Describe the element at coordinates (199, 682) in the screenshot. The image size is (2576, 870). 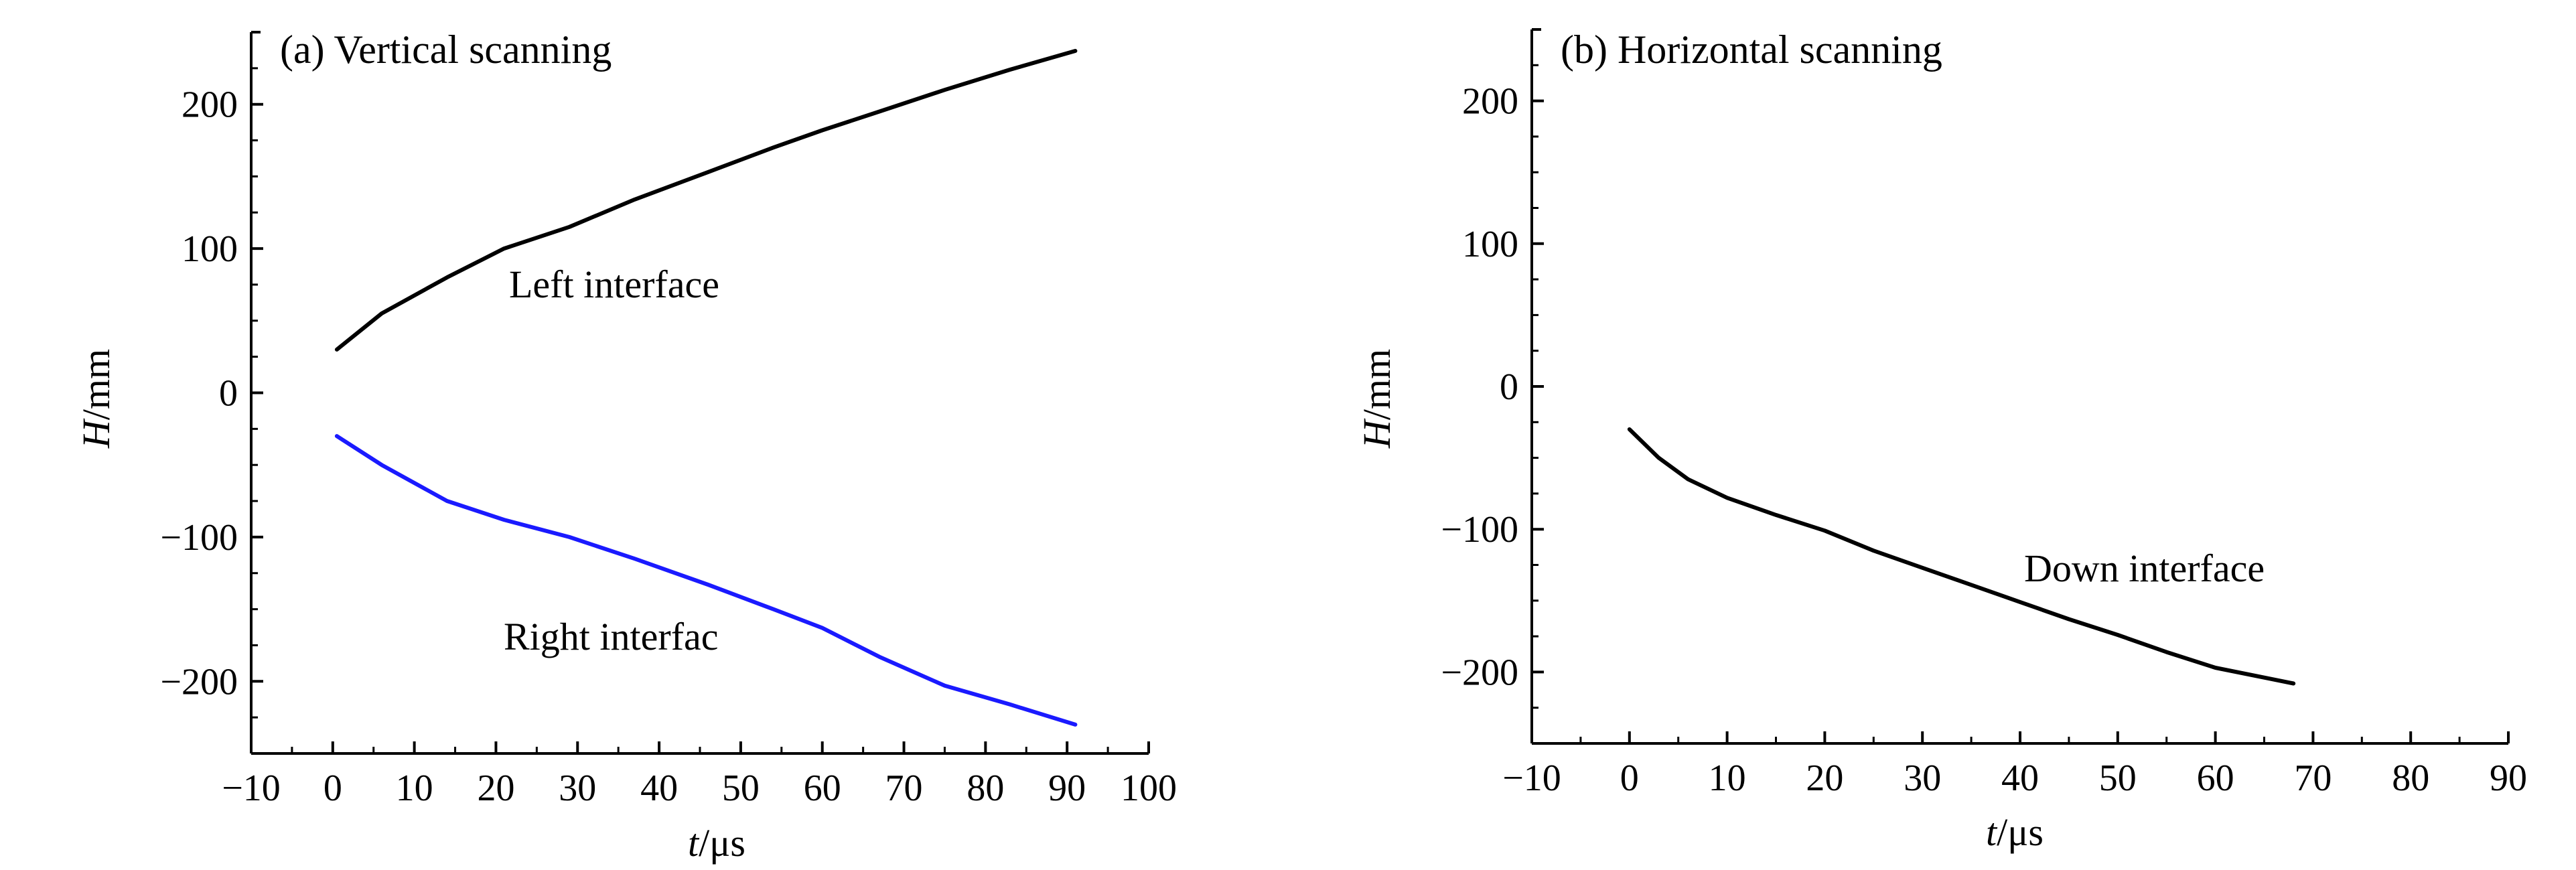
I see `panel-a-y-tick-label: −200` at that location.